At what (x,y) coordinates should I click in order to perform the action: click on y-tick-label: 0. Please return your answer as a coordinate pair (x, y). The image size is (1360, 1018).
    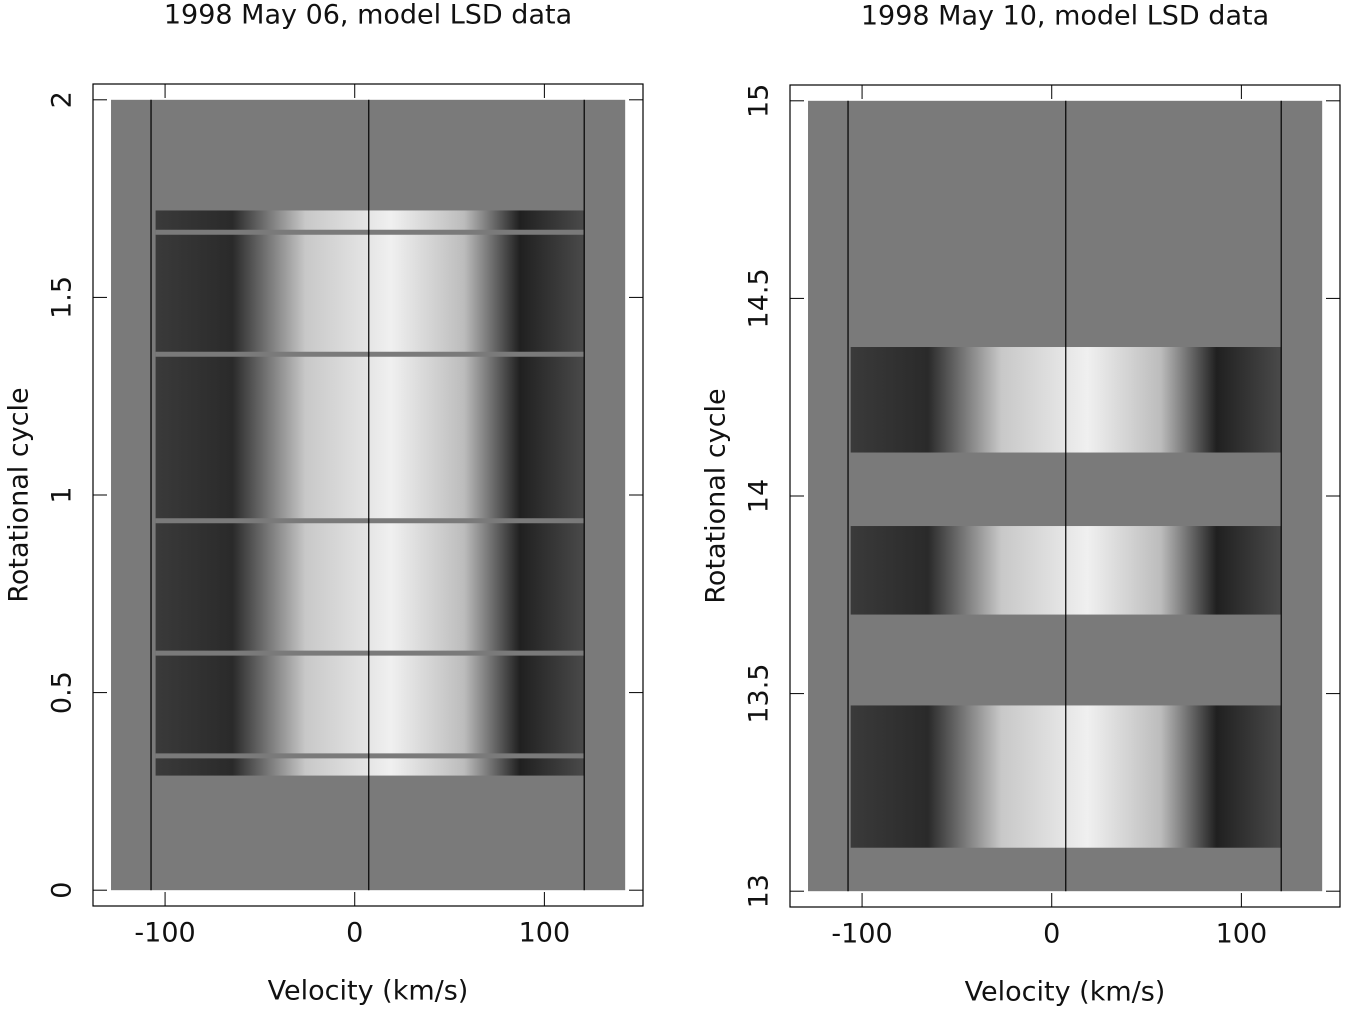
    Looking at the image, I should click on (62, 890).